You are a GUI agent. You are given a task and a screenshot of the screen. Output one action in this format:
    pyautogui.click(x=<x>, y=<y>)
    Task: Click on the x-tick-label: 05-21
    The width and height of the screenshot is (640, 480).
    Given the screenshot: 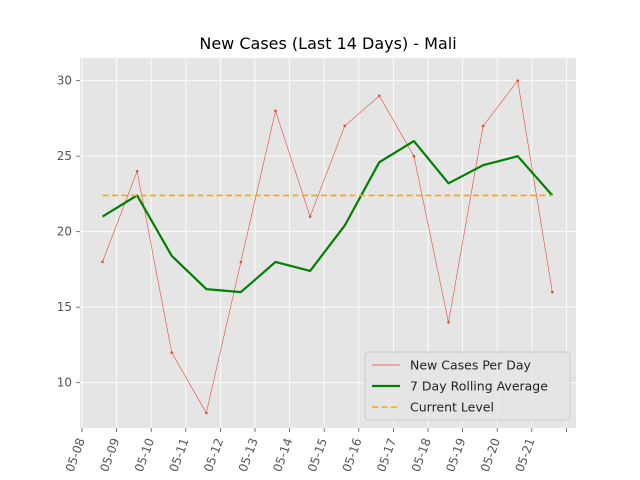 What is the action you would take?
    pyautogui.click(x=525, y=455)
    